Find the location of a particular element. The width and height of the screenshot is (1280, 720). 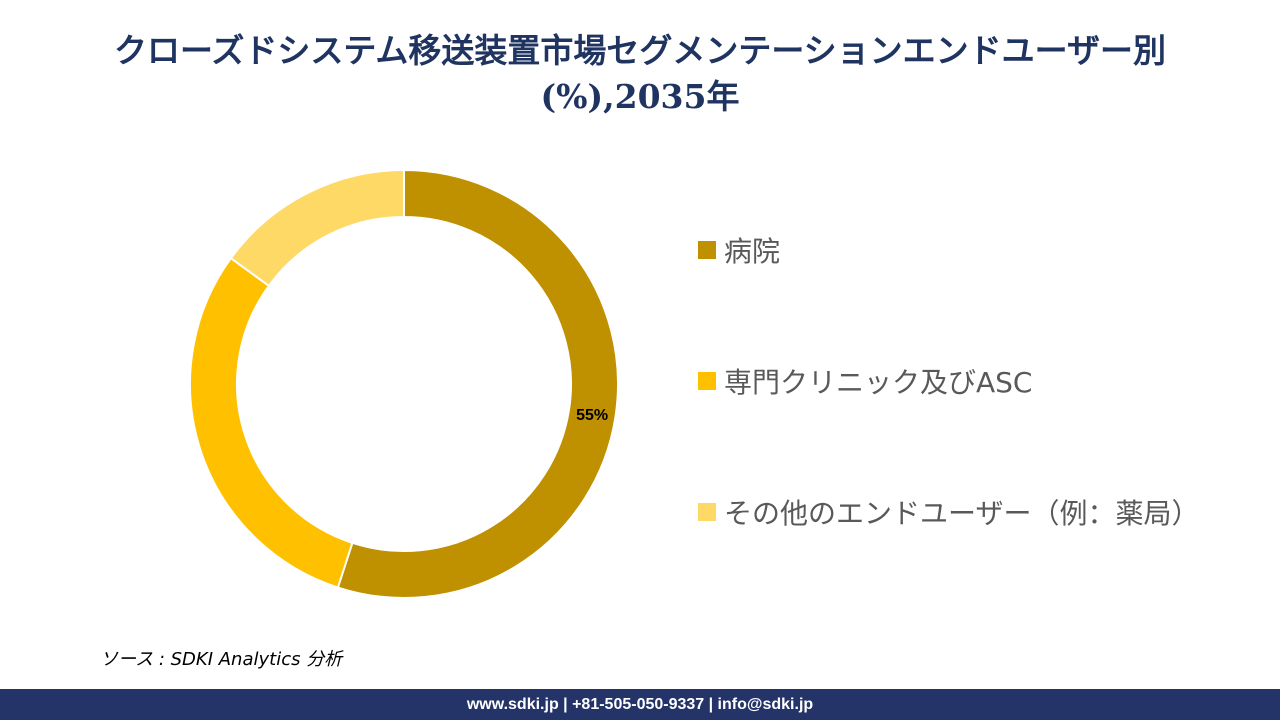

chart-title-line-2: (%),2035年 is located at coordinates (640, 96).